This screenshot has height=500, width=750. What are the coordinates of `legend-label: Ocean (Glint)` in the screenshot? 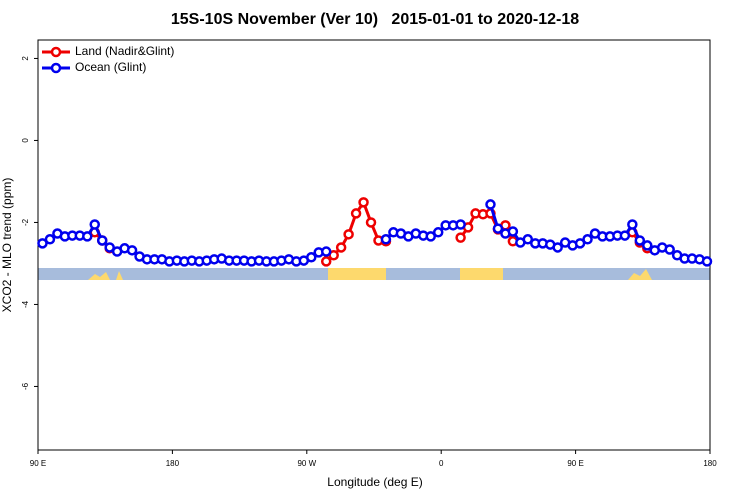 It's located at (110, 67).